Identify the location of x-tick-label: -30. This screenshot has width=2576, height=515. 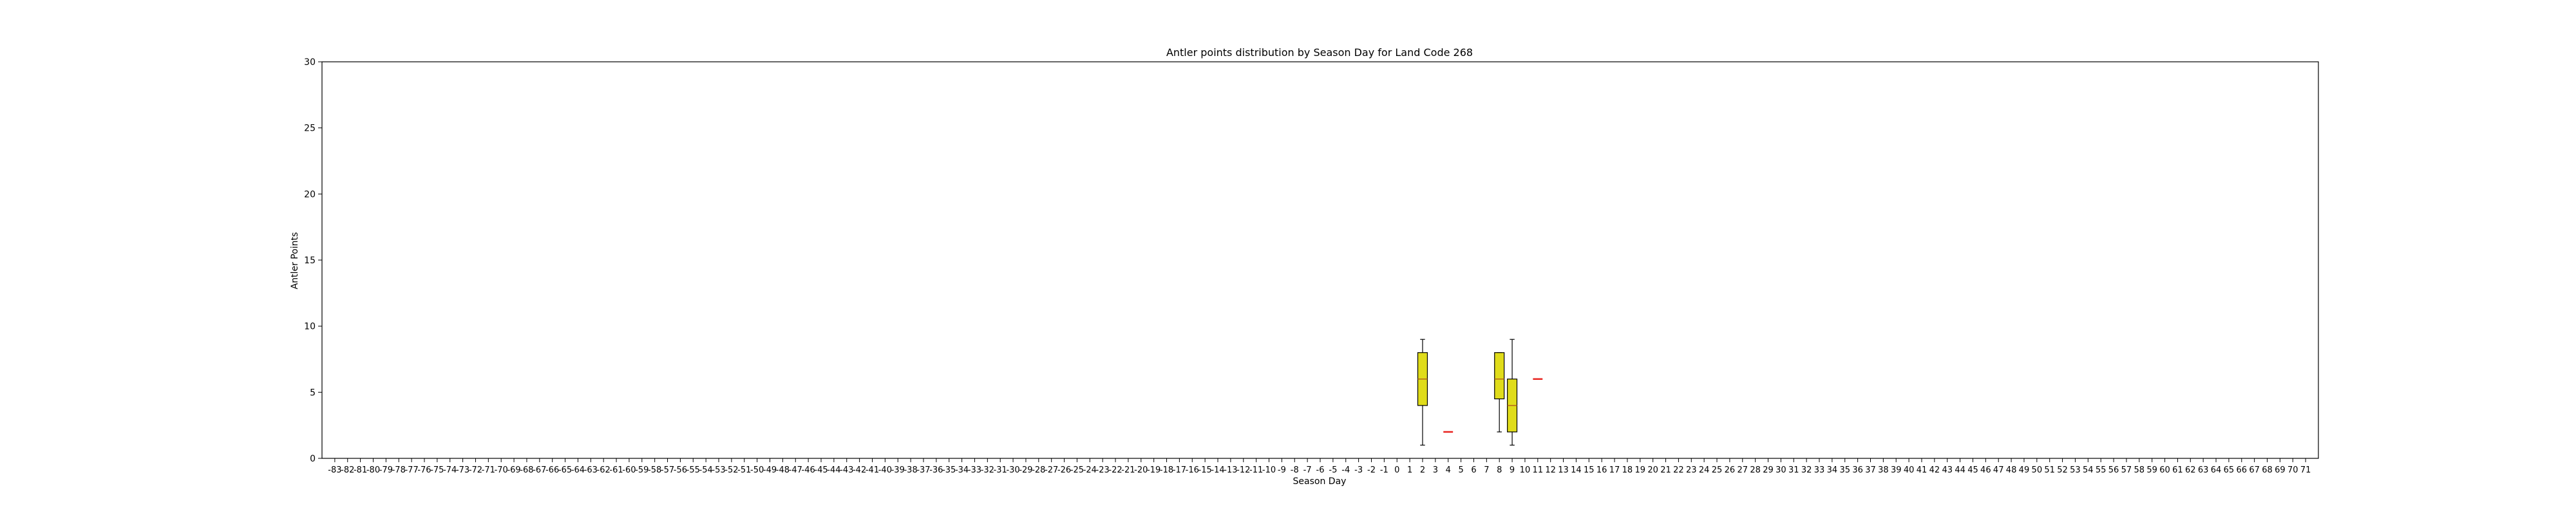
(1012, 470).